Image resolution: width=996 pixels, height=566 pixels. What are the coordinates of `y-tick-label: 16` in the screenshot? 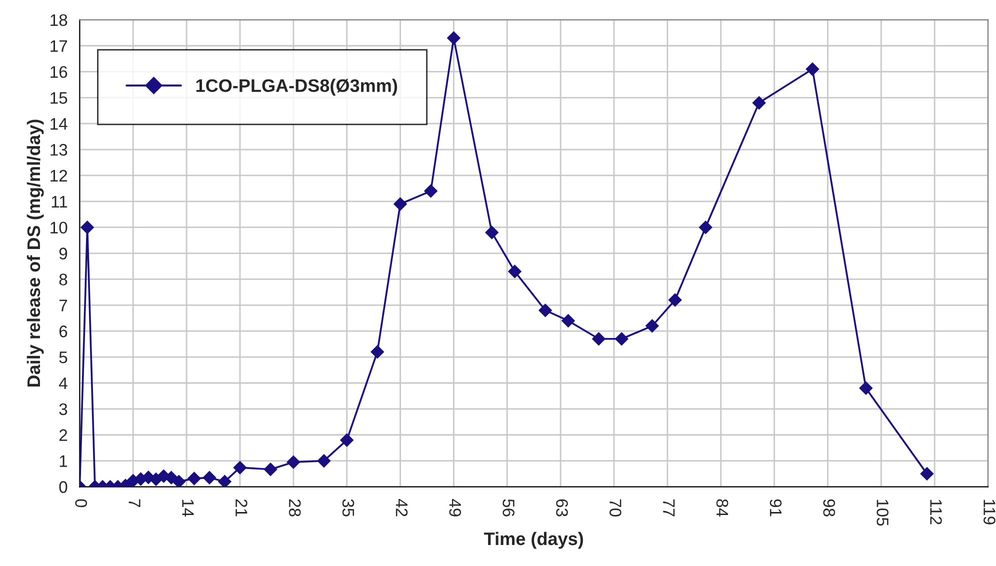 It's located at (59, 72).